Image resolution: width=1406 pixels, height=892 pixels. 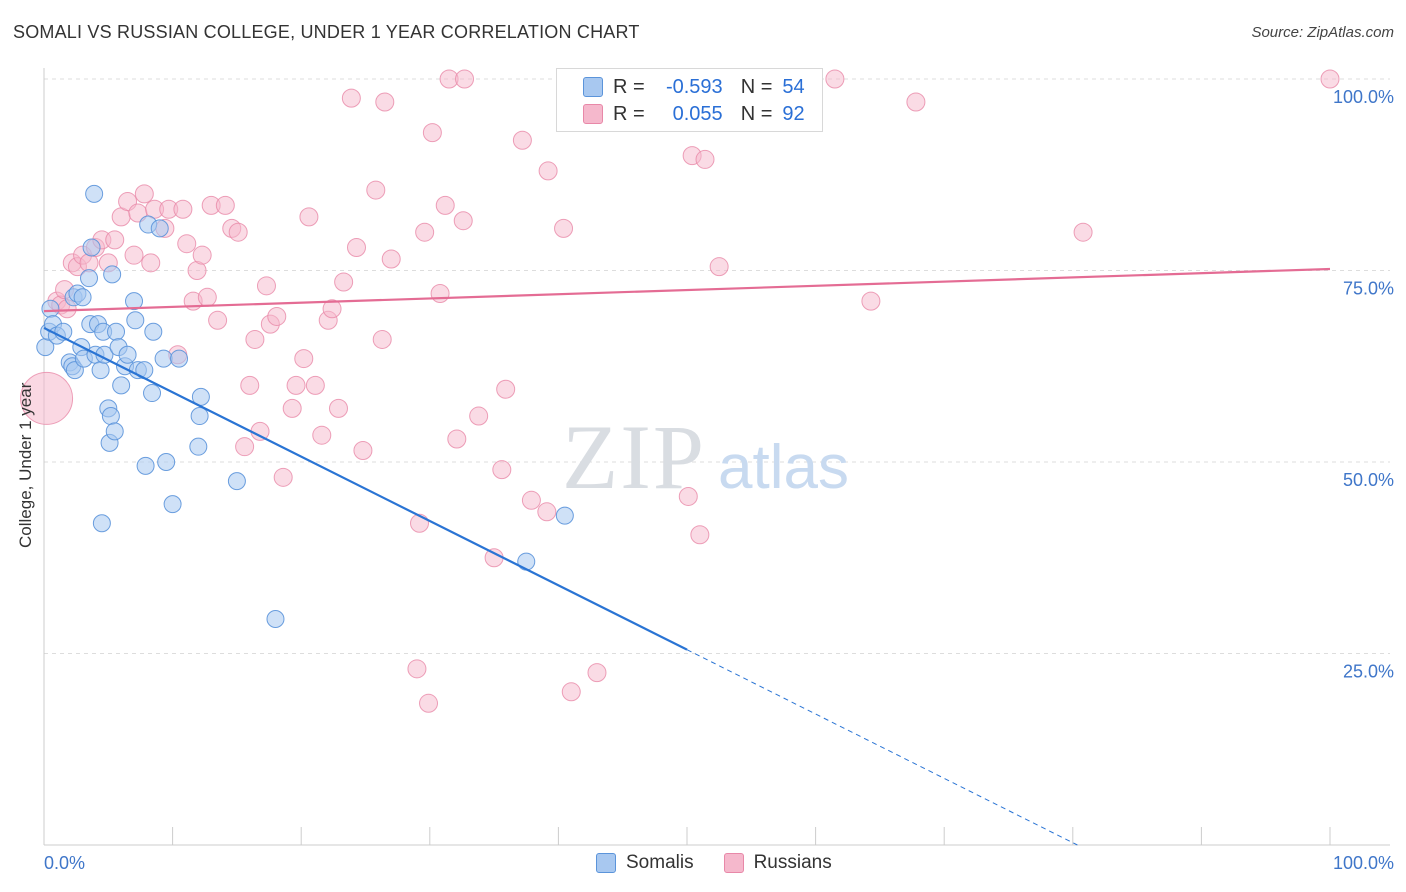 I want to click on watermark-zip: ZIP, so click(x=634, y=457).